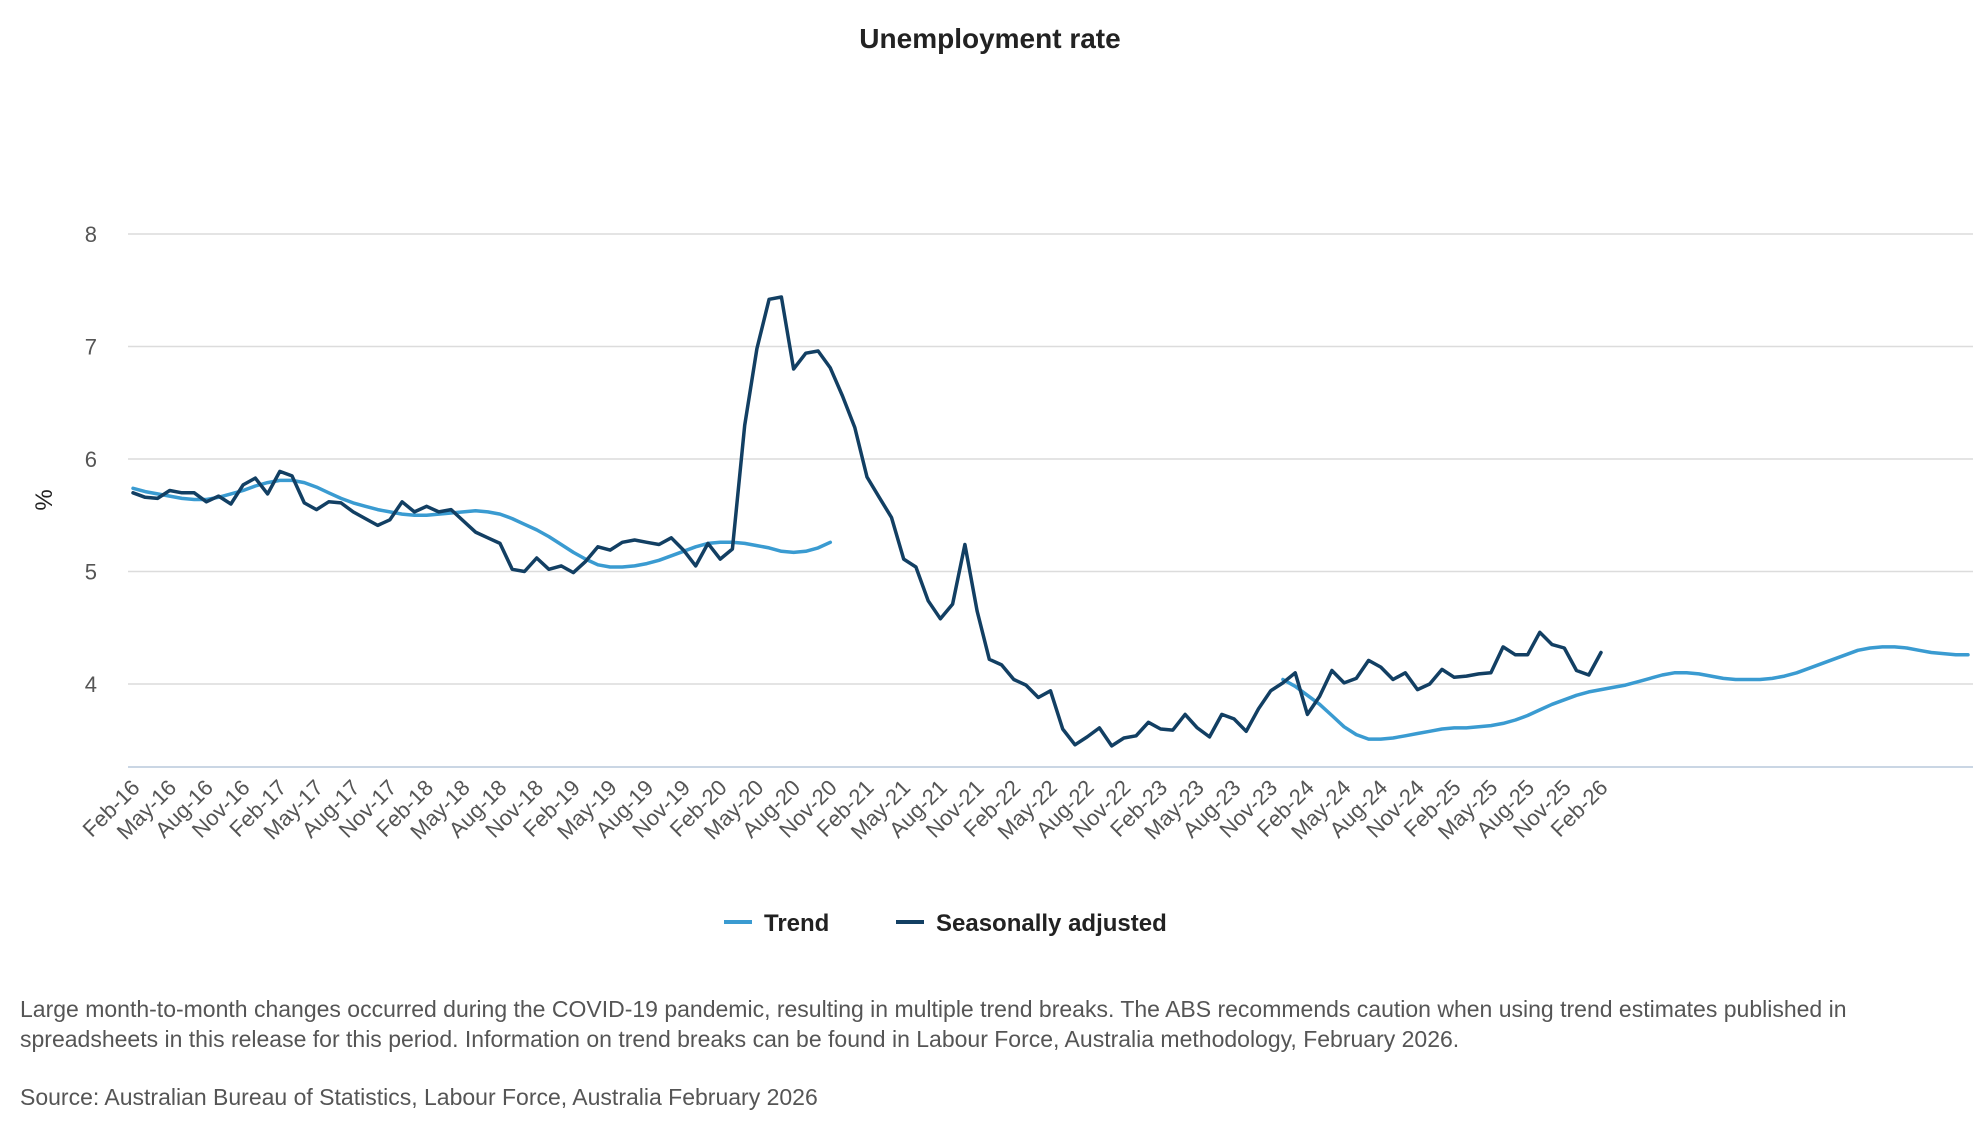  I want to click on y-axis-label: %, so click(44, 499).